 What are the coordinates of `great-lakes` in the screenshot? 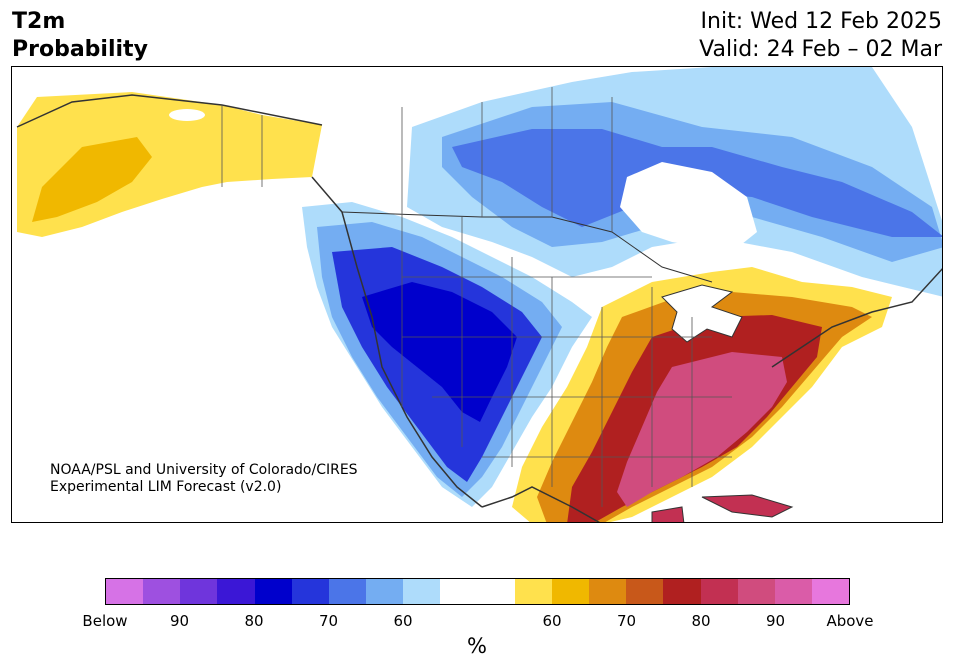 It's located at (702, 313).